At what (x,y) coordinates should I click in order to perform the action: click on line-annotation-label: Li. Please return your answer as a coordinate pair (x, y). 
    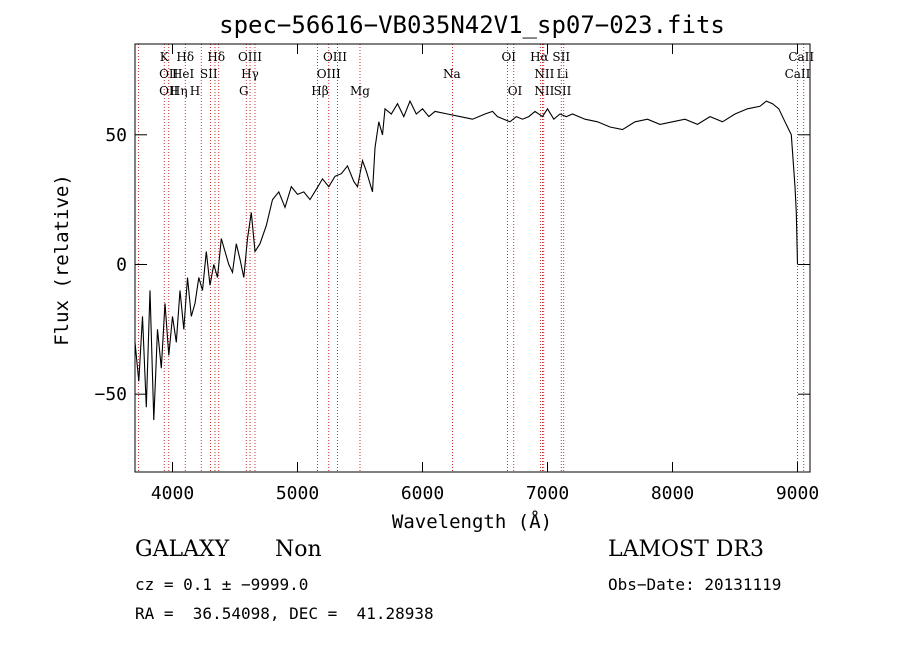
    Looking at the image, I should click on (563, 74).